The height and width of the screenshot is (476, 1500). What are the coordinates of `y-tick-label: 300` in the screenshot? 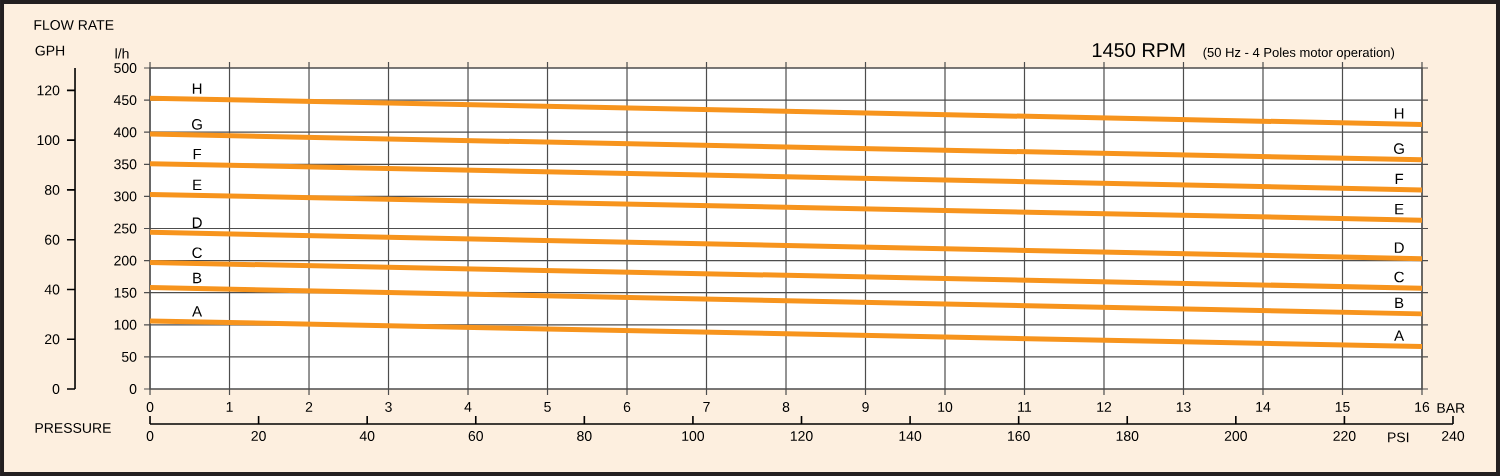 It's located at (125, 196).